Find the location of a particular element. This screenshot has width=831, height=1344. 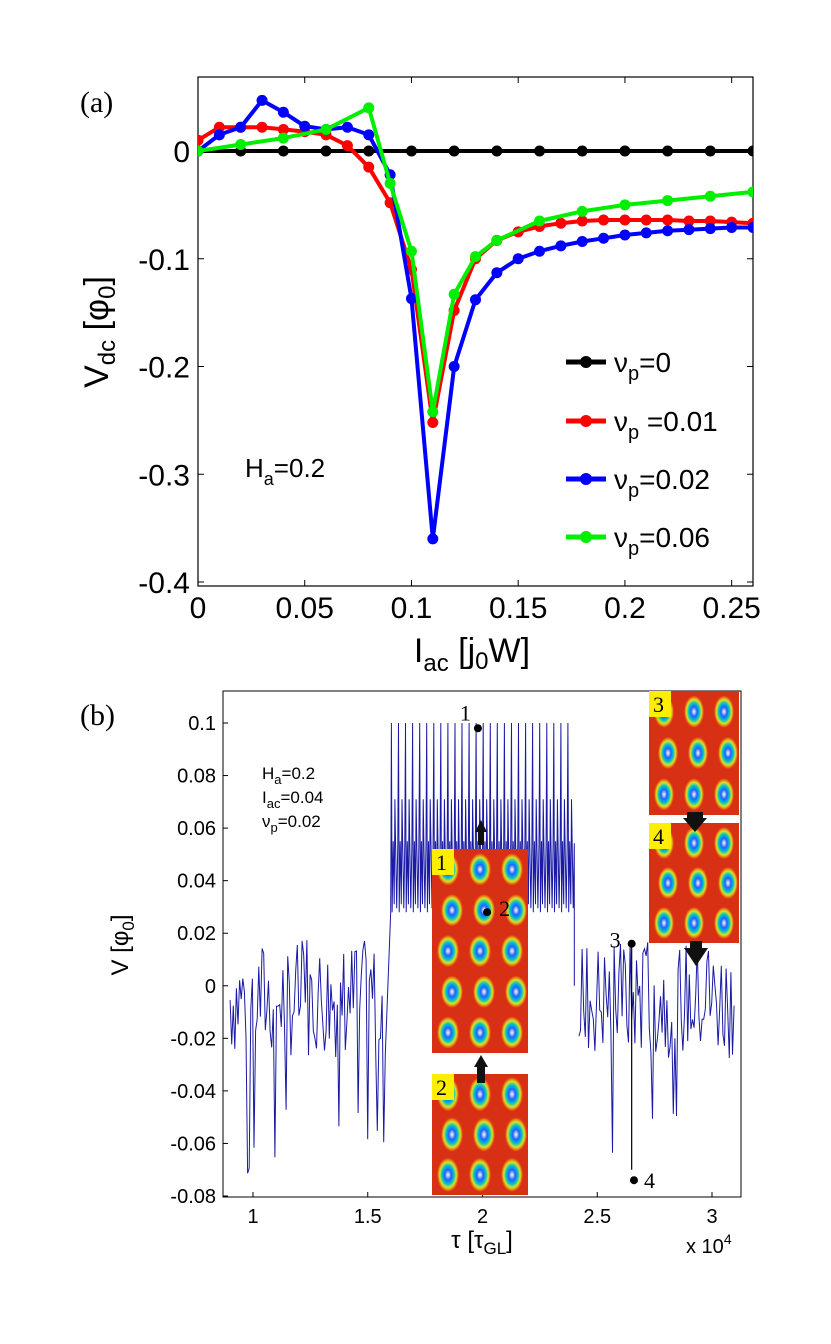

x-tick-label: 0.1 is located at coordinates (412, 608).